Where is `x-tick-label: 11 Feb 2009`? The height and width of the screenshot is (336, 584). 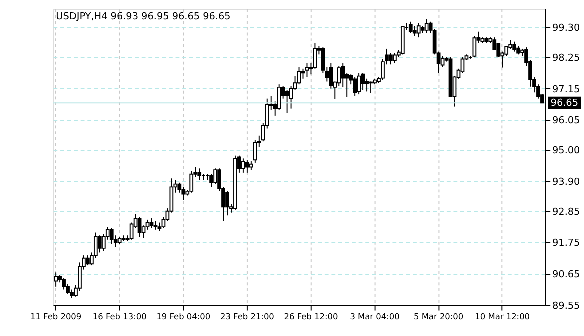
x-tick-label: 11 Feb 2009 is located at coordinates (56, 316).